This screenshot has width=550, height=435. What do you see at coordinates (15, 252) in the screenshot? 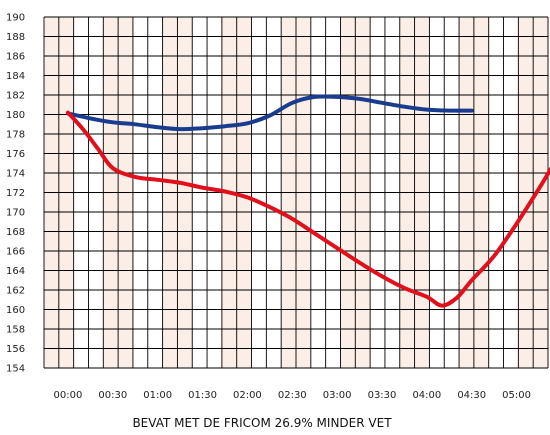
I see `y-tick-label: 166` at bounding box center [15, 252].